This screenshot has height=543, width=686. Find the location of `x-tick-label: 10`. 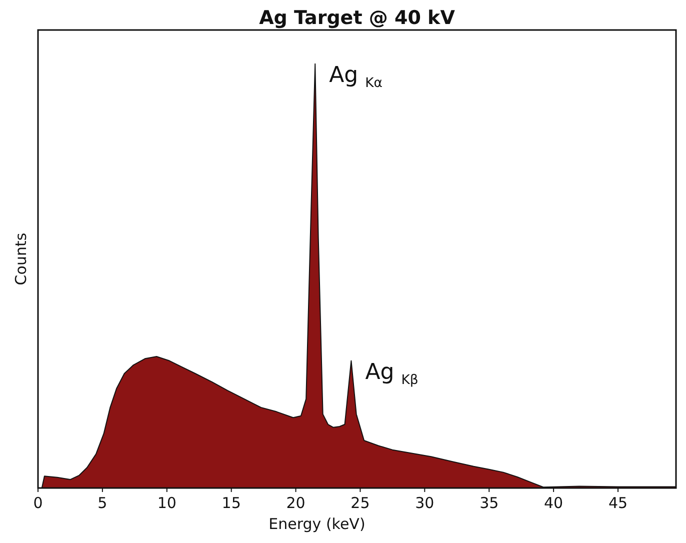

x-tick-label: 10 is located at coordinates (166, 503).